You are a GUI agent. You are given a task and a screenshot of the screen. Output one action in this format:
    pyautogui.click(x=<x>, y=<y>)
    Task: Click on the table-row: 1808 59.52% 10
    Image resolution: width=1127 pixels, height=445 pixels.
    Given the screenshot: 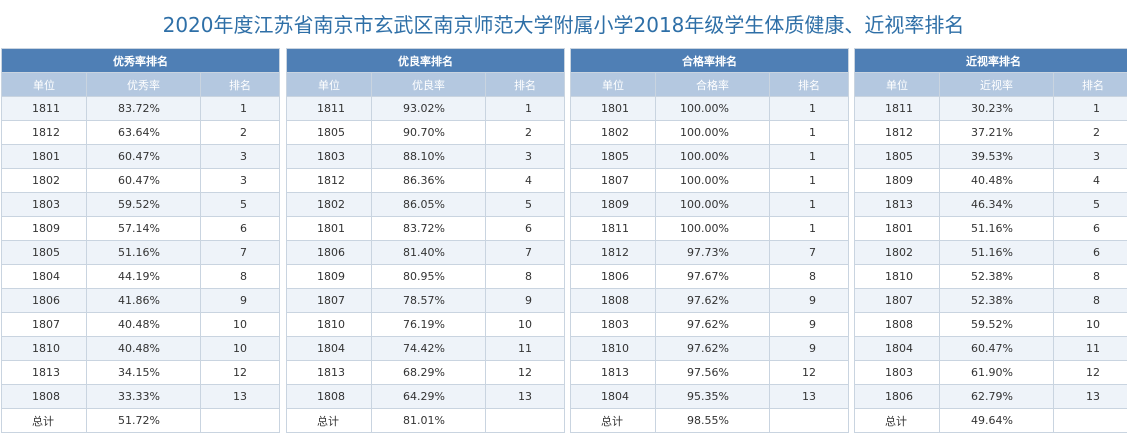 What is the action you would take?
    pyautogui.click(x=990, y=324)
    